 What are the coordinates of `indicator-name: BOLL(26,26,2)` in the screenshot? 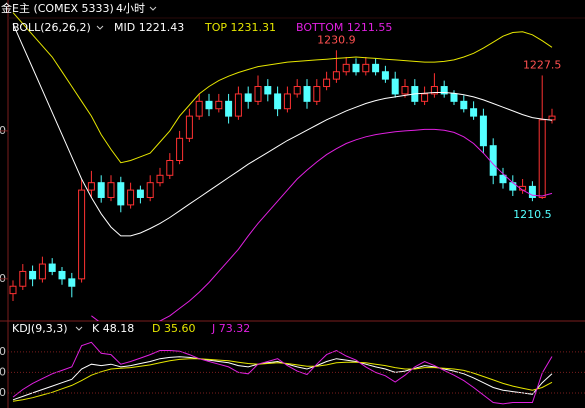 It's located at (51, 27).